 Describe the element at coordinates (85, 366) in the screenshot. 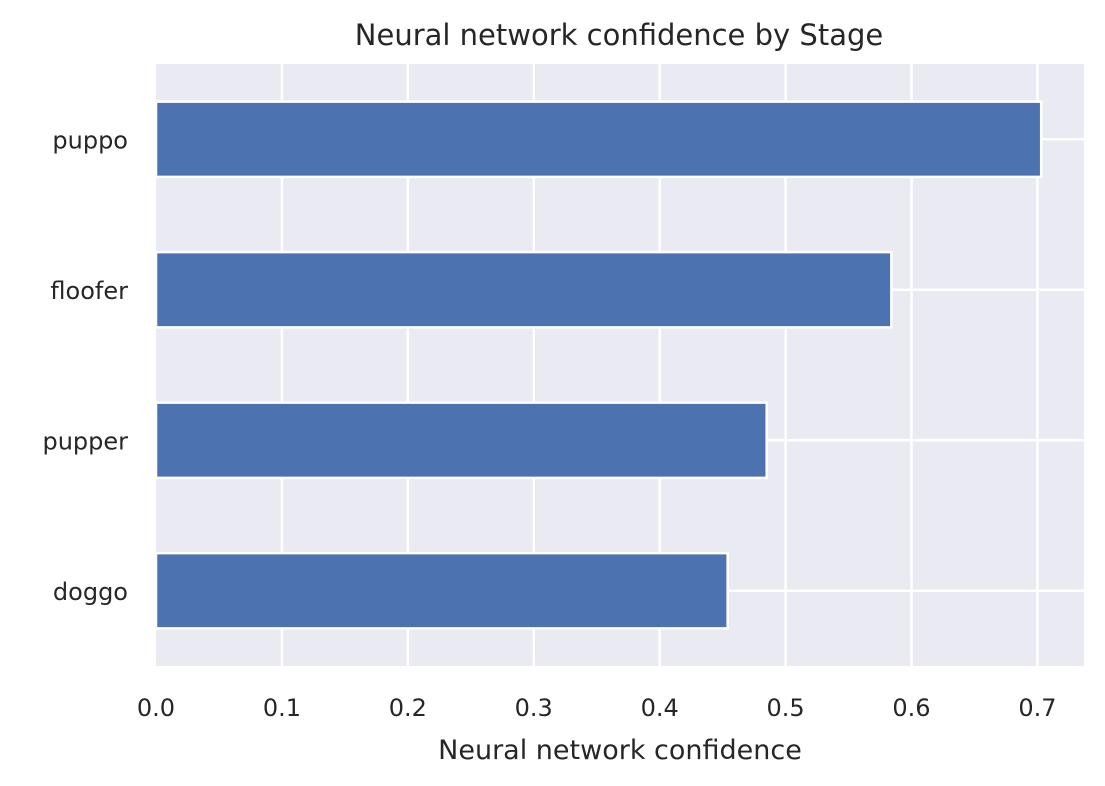

I see `y-tick-labels: puppo floofer pupper doggo` at that location.